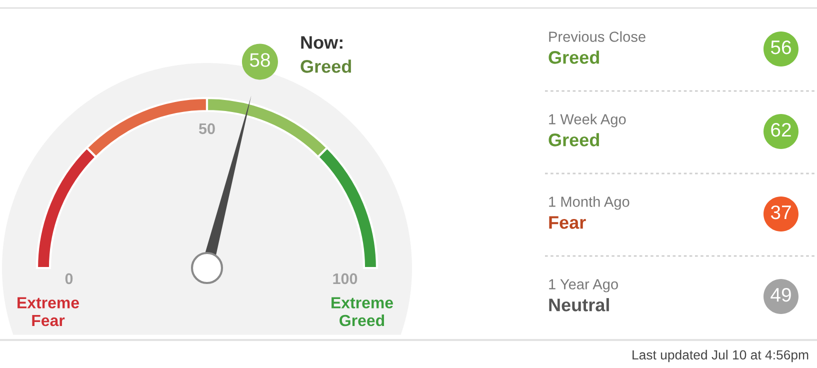  What do you see at coordinates (589, 203) in the screenshot?
I see `category-label: 1 Month Ago` at bounding box center [589, 203].